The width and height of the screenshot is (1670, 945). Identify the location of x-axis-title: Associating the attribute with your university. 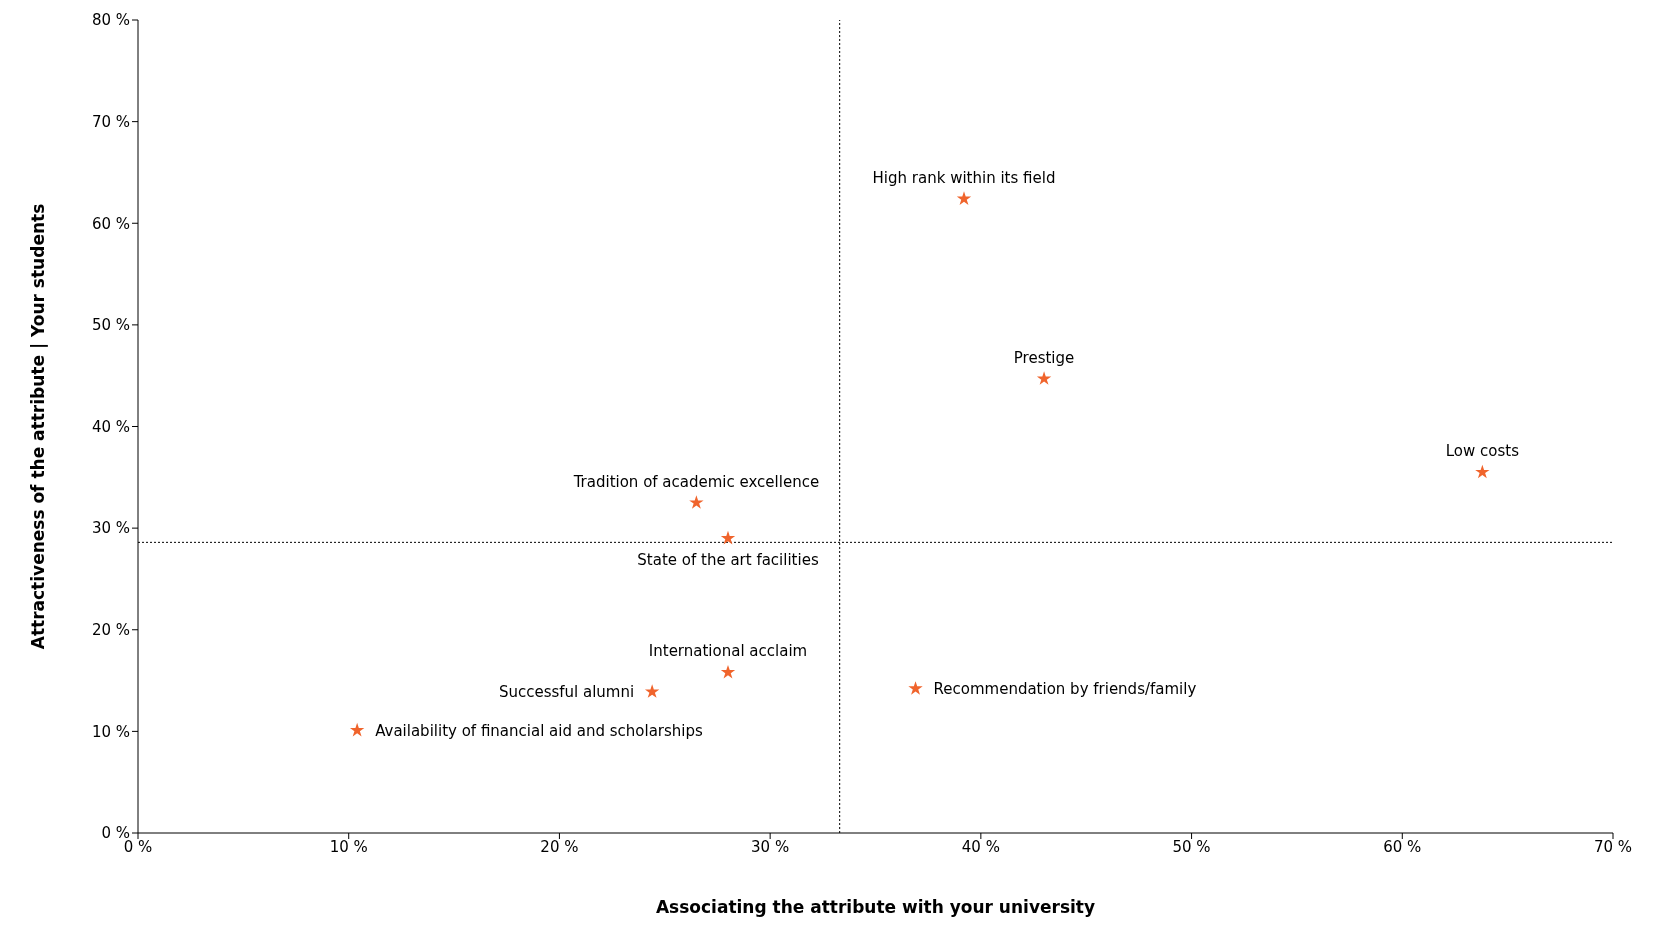
(875, 907).